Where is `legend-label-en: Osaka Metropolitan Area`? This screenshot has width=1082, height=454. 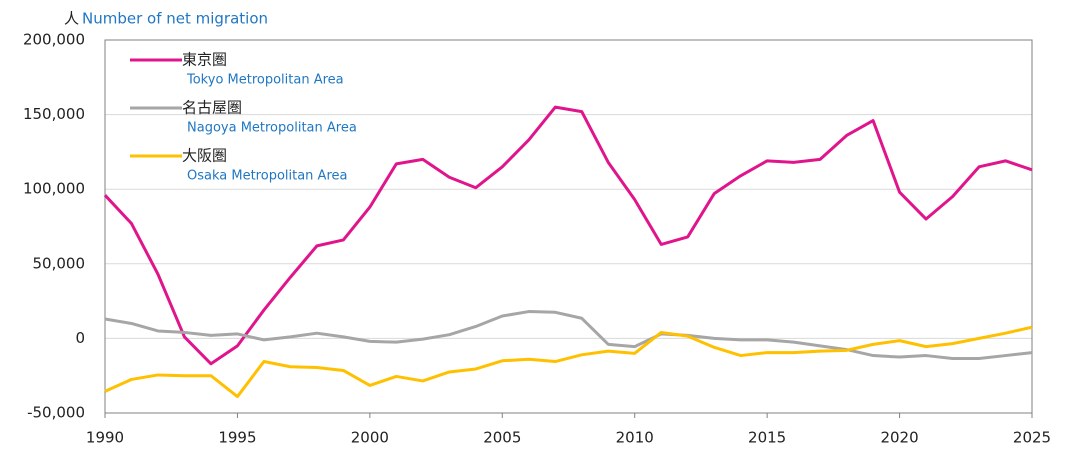 legend-label-en: Osaka Metropolitan Area is located at coordinates (267, 176).